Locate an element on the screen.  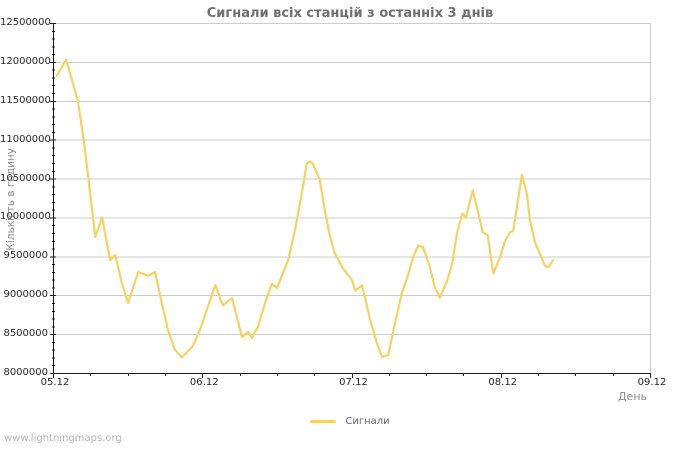
y-tick-label: 12500000 is located at coordinates (25, 22).